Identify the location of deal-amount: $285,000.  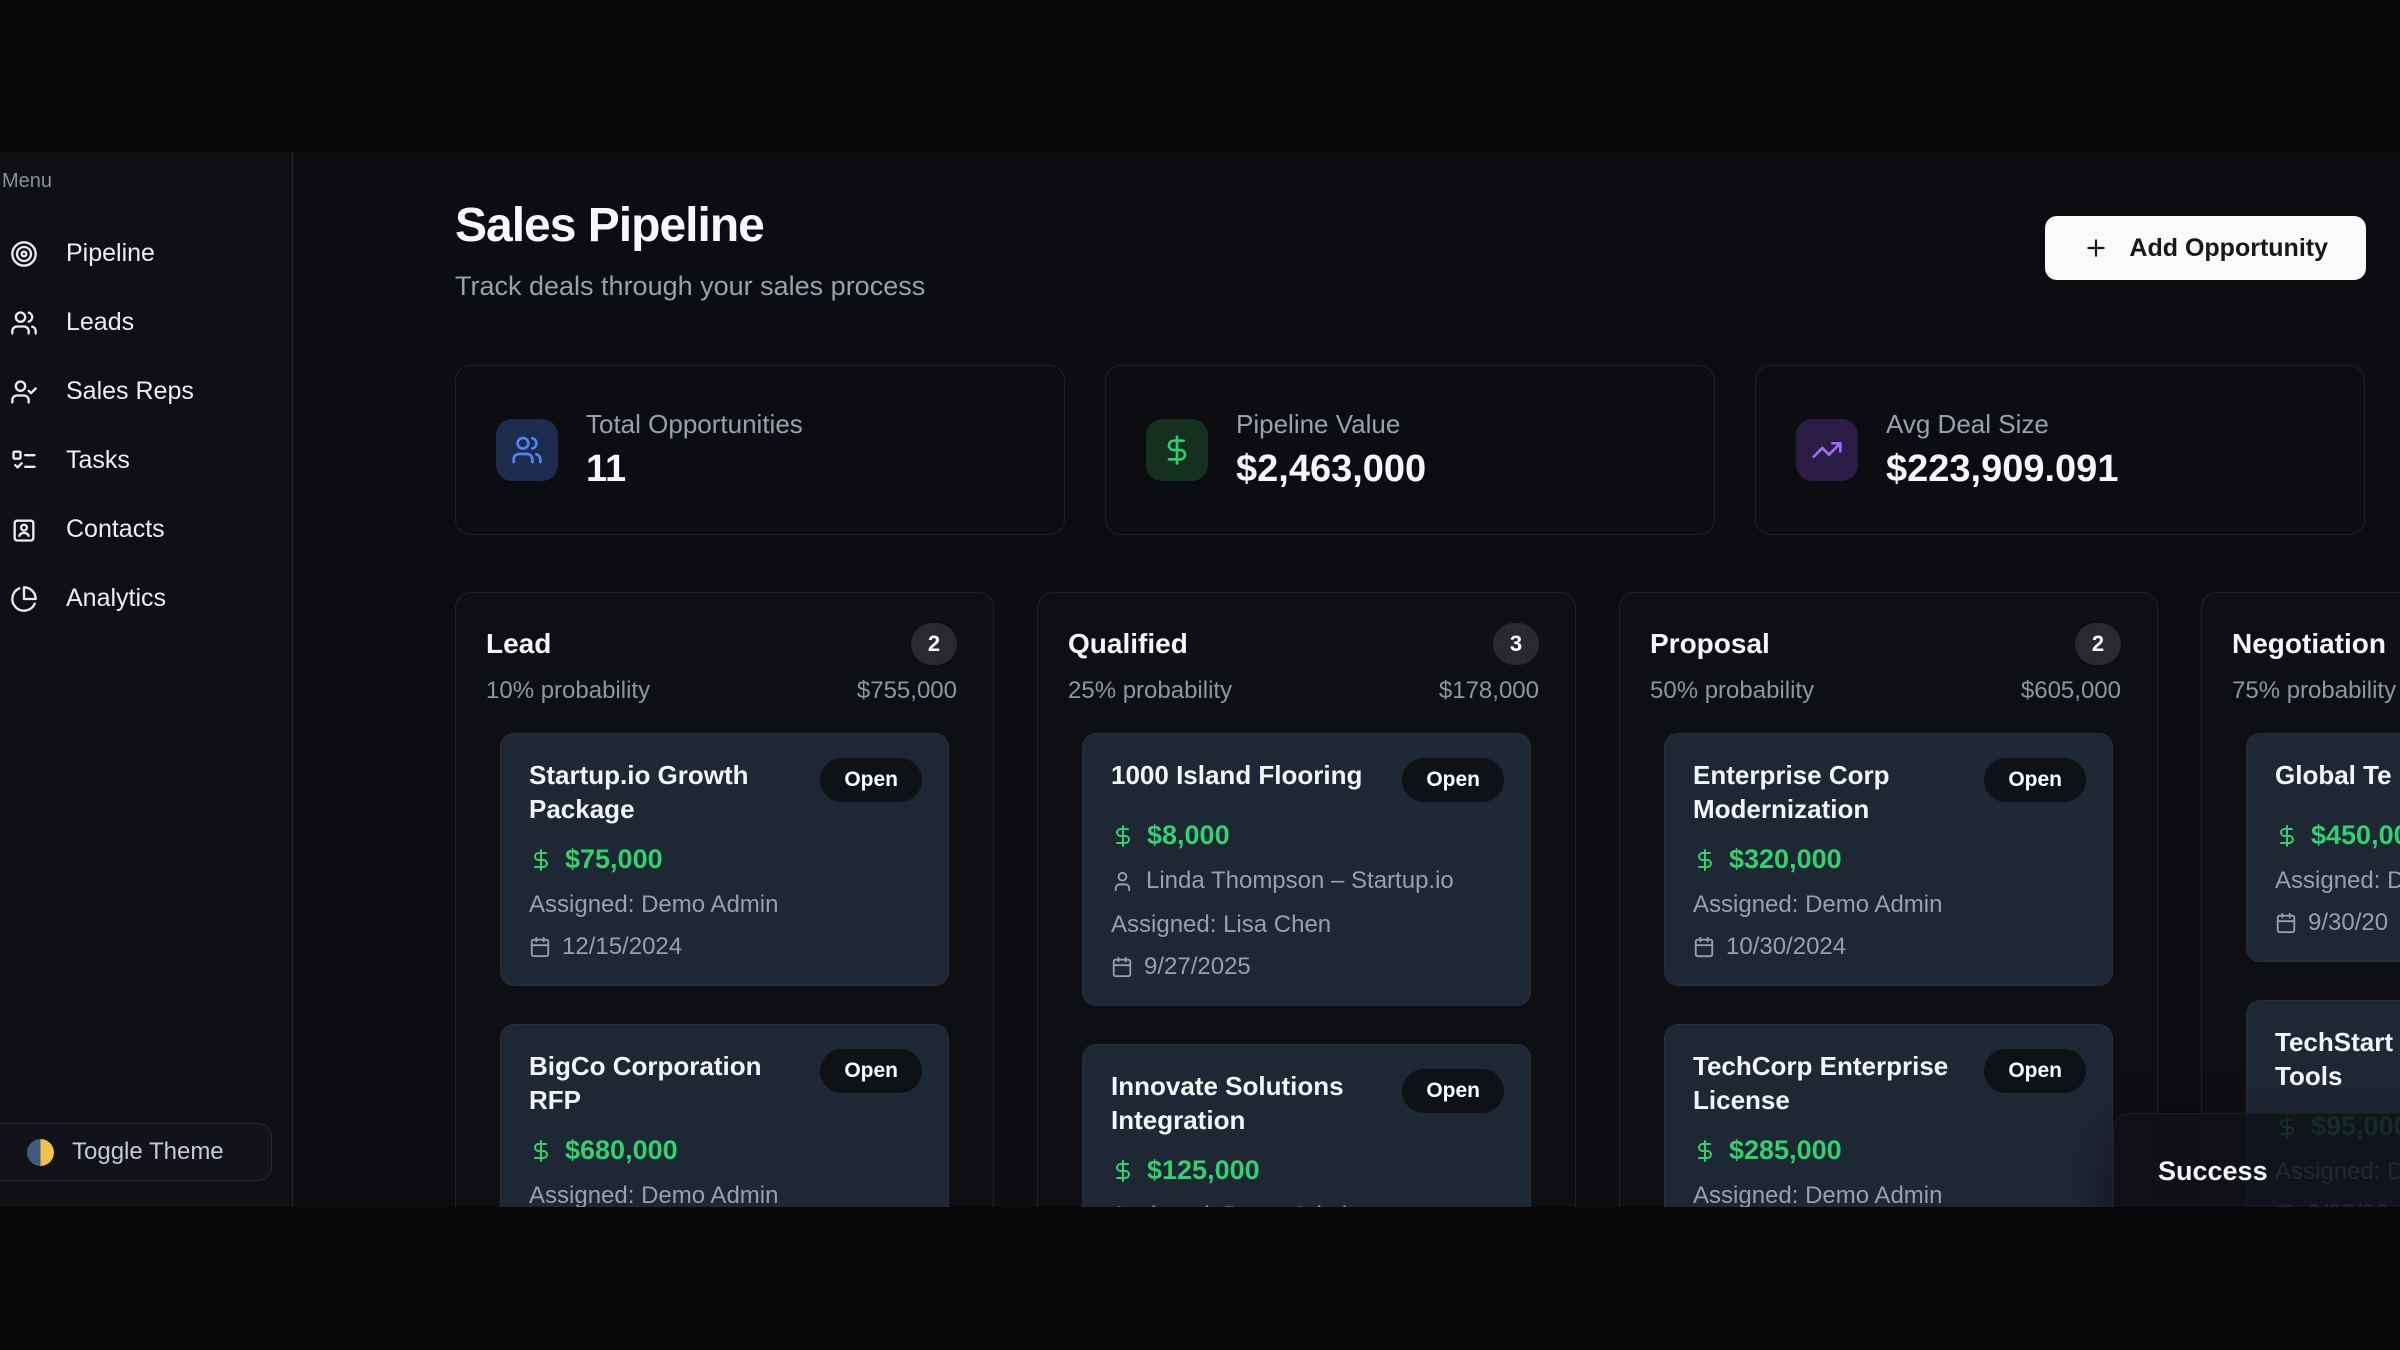
(1785, 1150).